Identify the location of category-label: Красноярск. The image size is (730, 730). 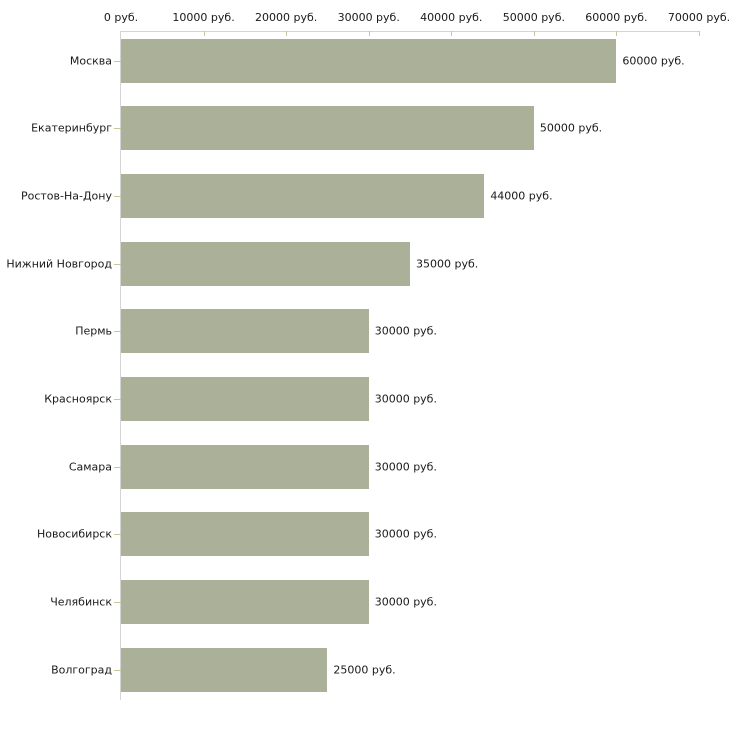
(78, 399).